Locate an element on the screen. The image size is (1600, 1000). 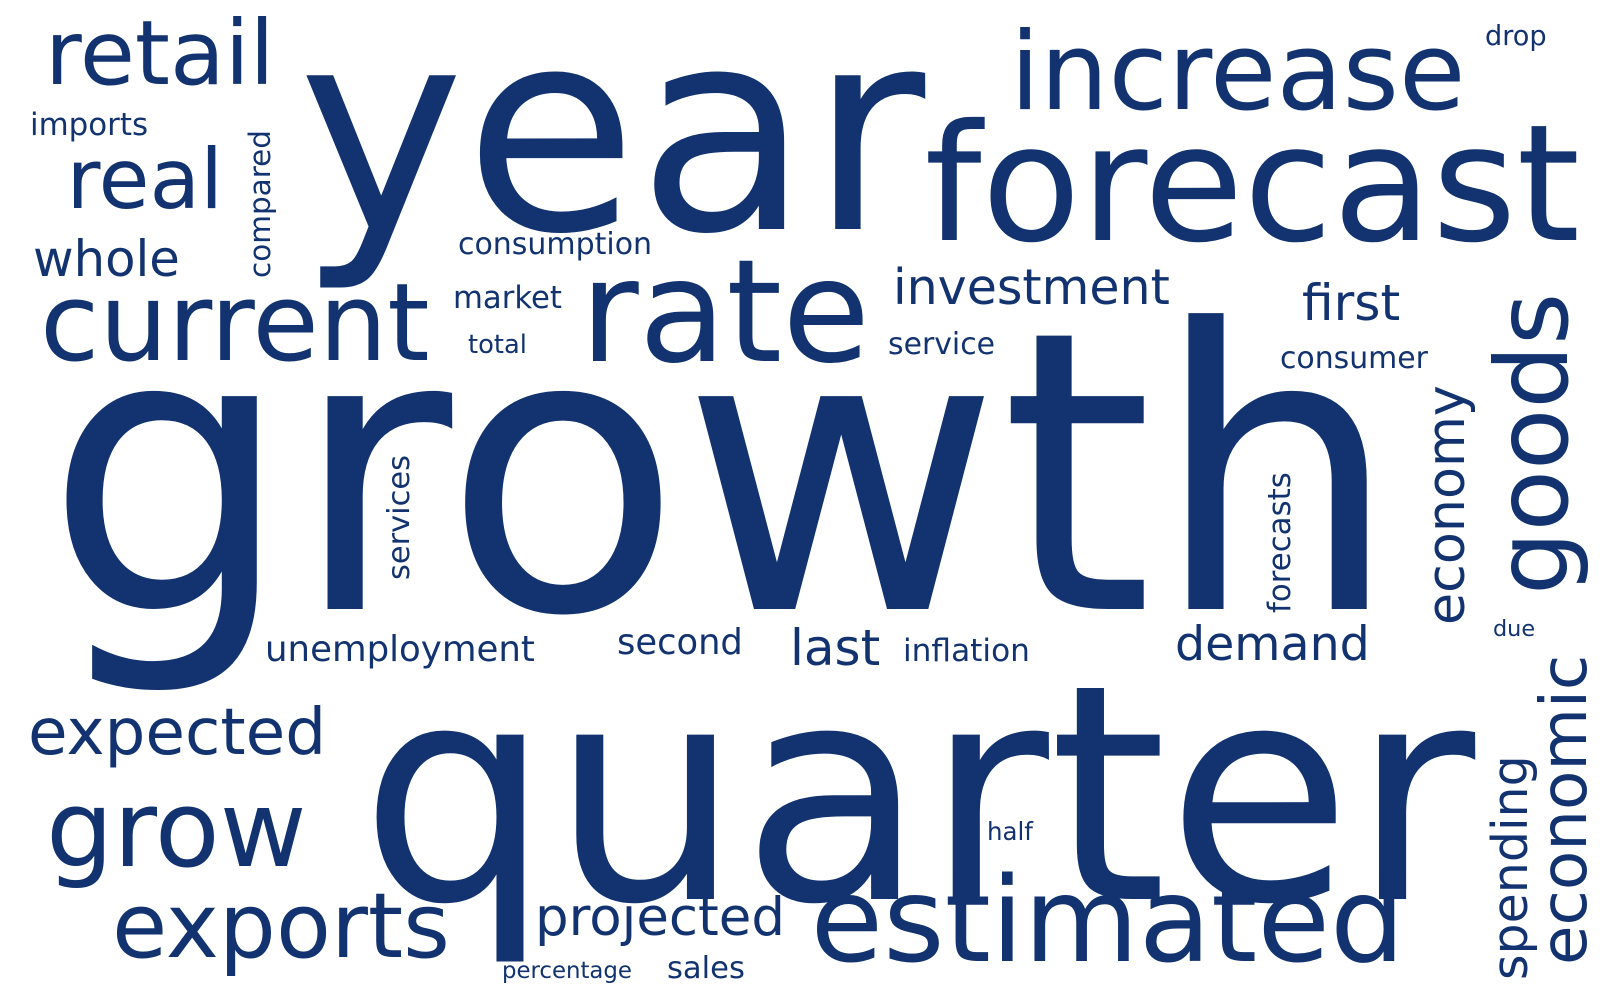
word-year: year is located at coordinates (612, 148).